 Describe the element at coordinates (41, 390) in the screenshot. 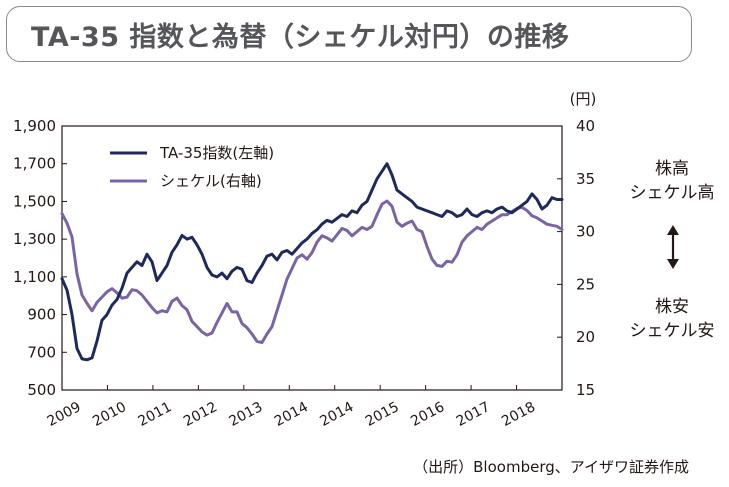

I see `left-axis-tick-label: 500` at that location.